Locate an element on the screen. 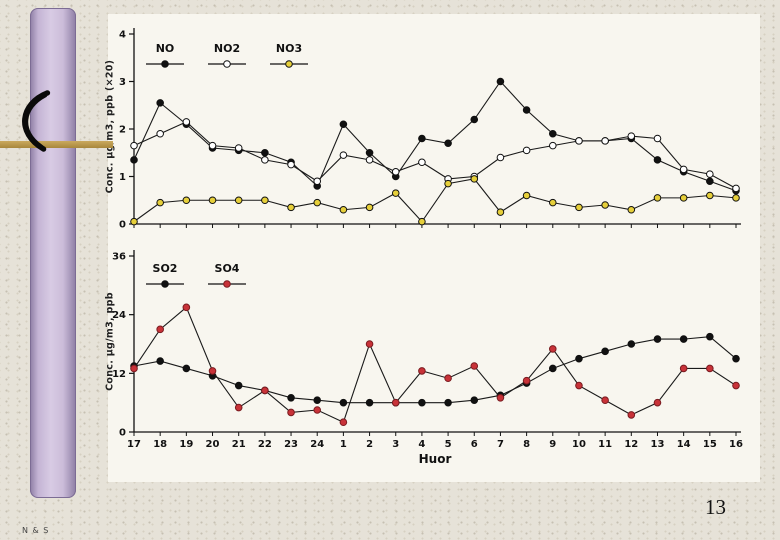  svg-text: 9 is located at coordinates (552, 444).